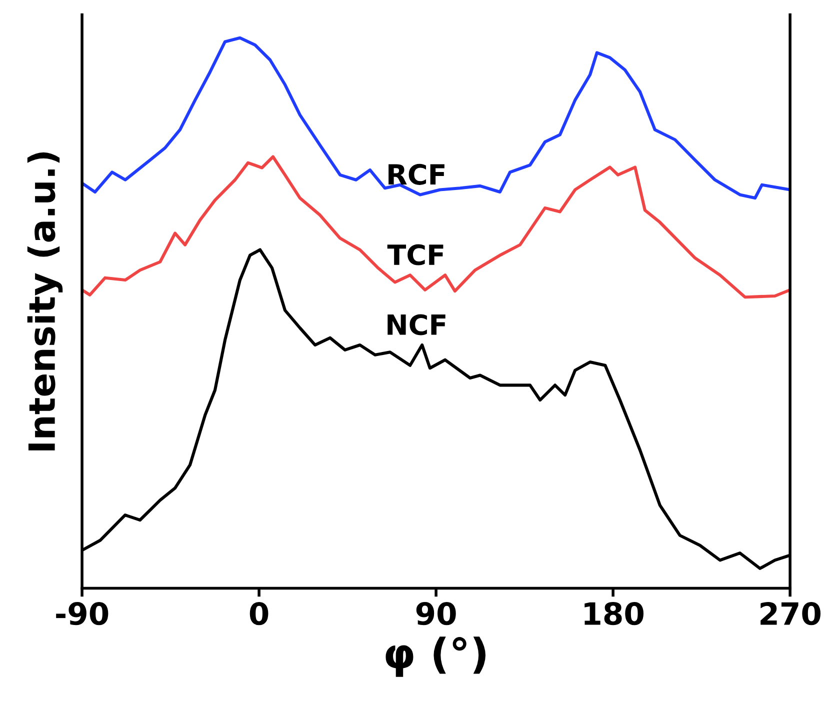 Image resolution: width=832 pixels, height=702 pixels. I want to click on y-axis-title: Intensity (a.u.), so click(45, 301).